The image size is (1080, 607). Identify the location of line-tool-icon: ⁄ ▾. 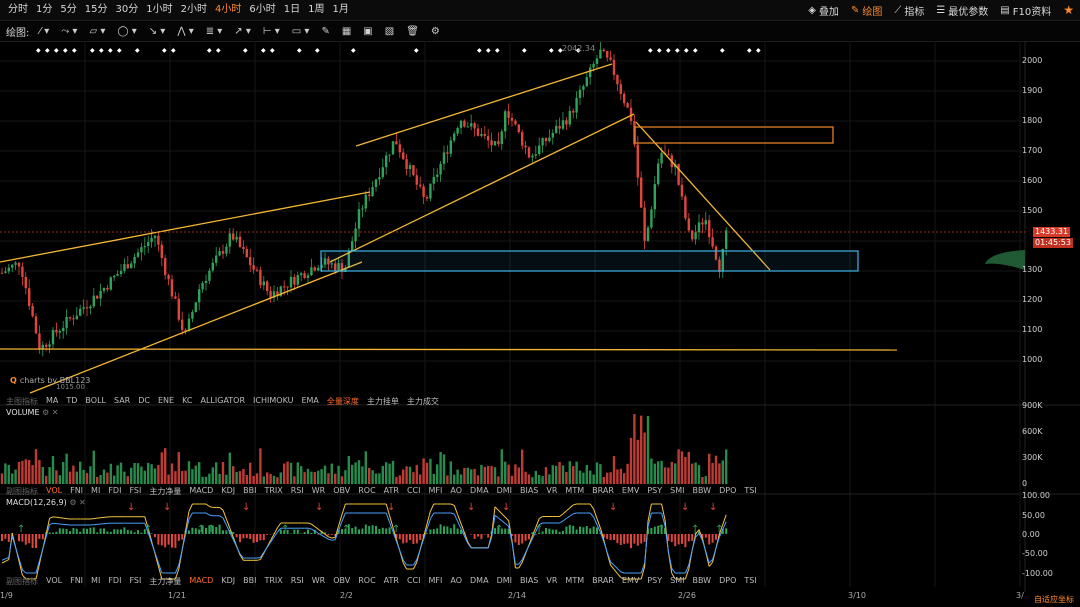
(44, 31).